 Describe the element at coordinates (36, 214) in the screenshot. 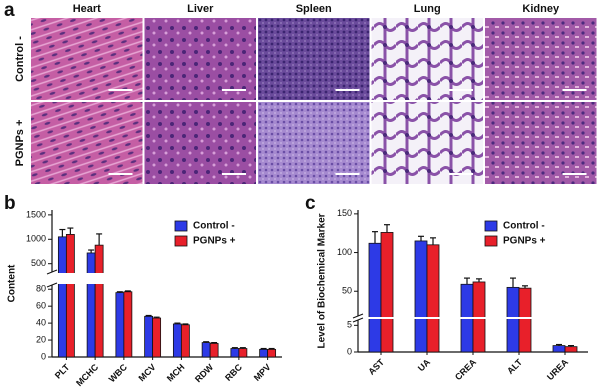

I see `y-tick-label: 1500` at that location.